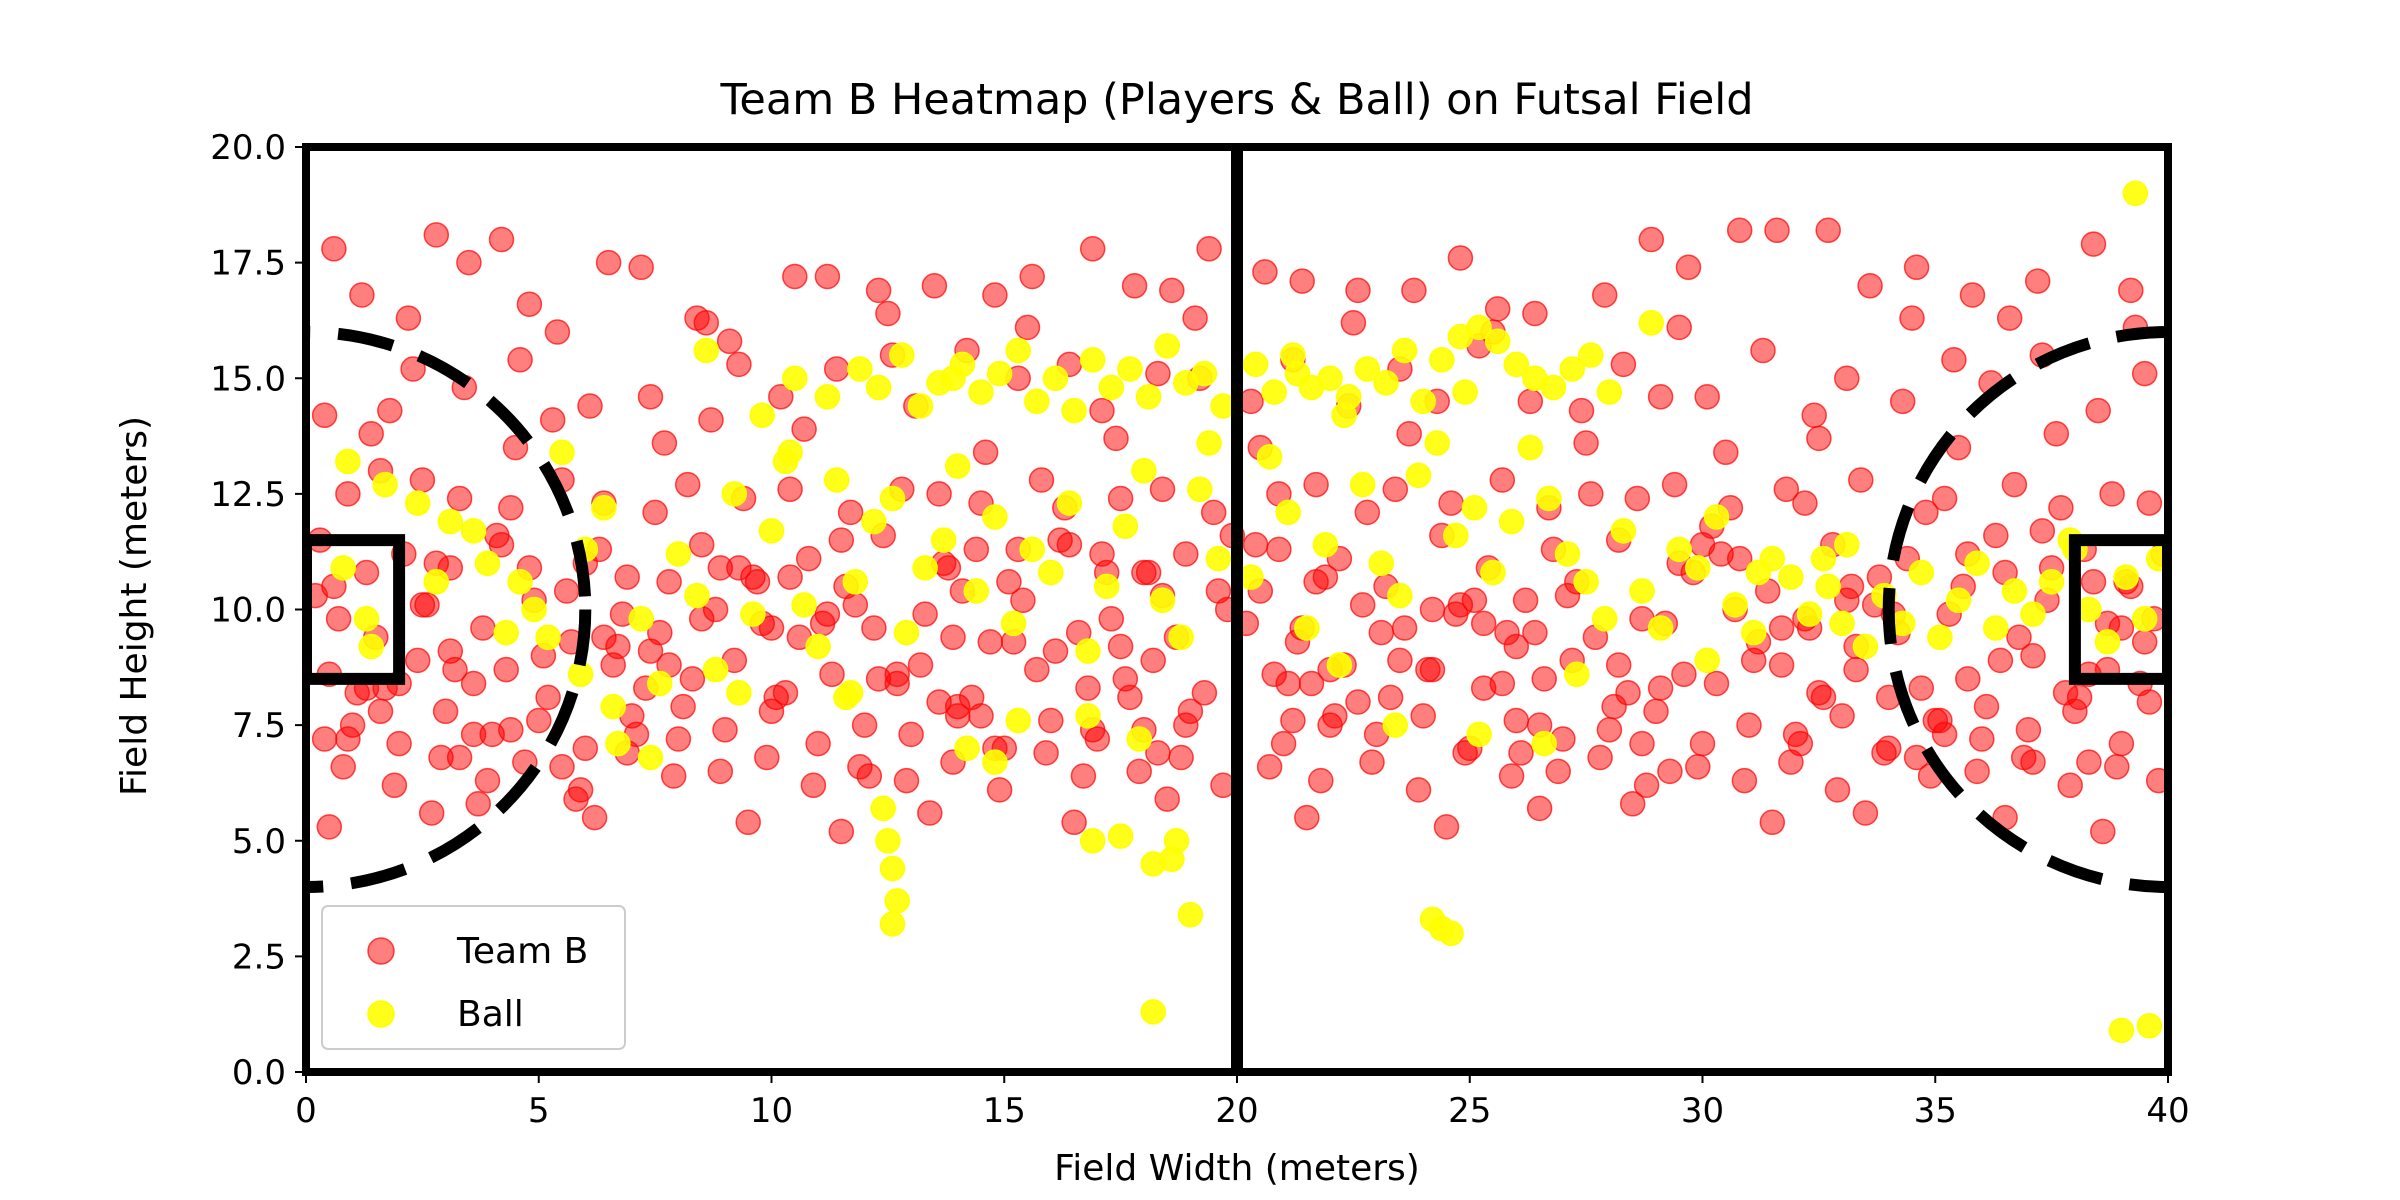 The image size is (2400, 1200). Describe the element at coordinates (381, 951) in the screenshot. I see `legend-team-b-marker` at that location.